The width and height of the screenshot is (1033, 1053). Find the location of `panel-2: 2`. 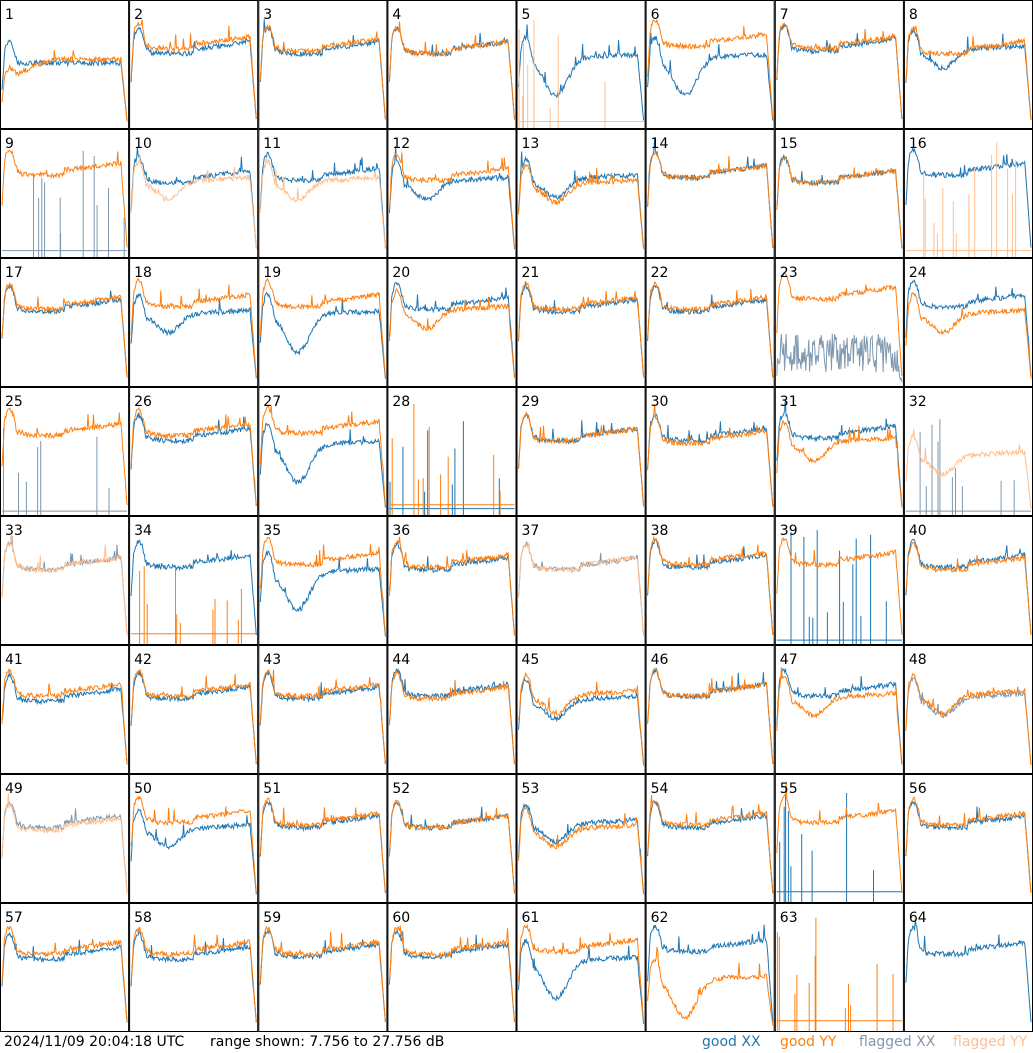

panel-2: 2 is located at coordinates (194, 64).